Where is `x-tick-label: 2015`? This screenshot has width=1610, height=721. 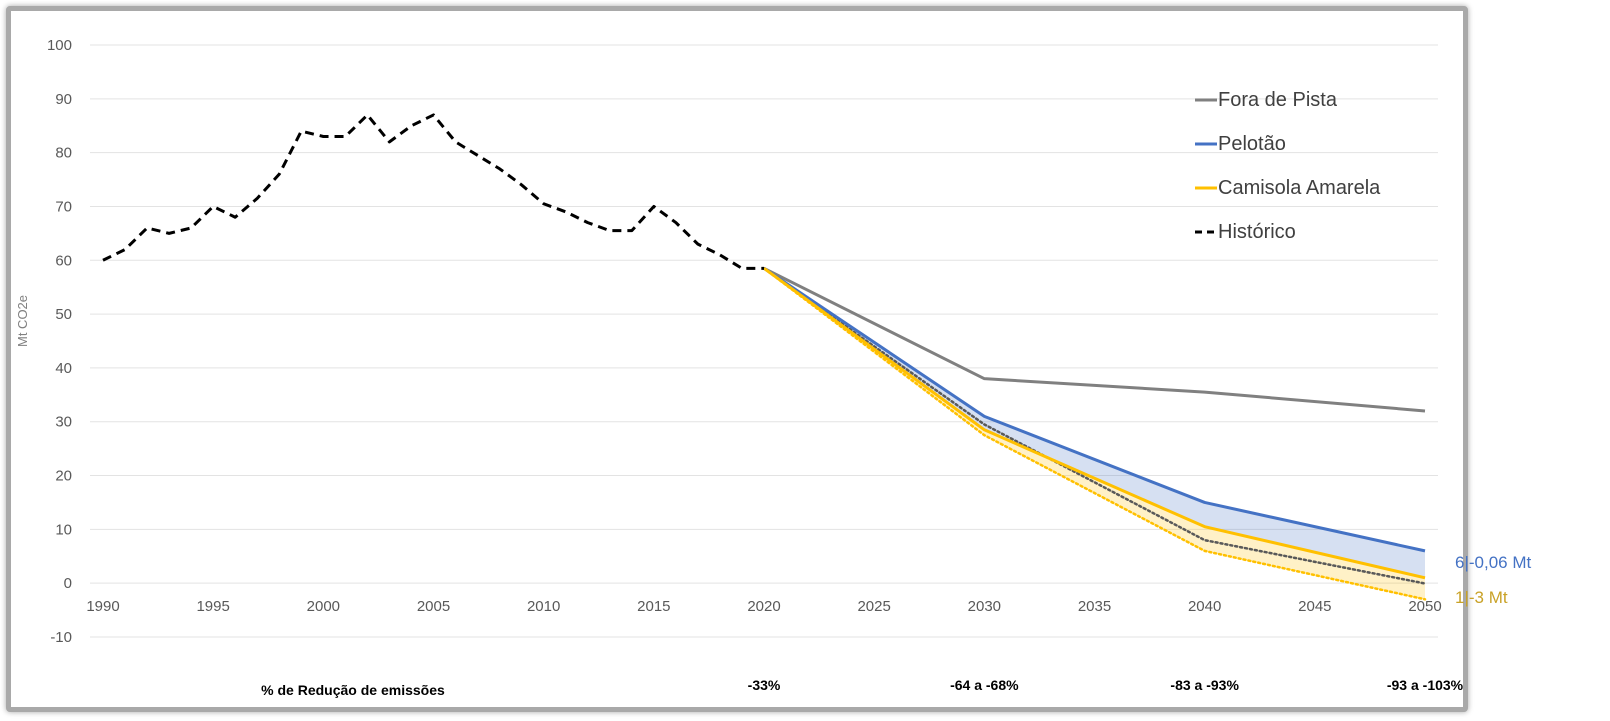 x-tick-label: 2015 is located at coordinates (653, 606).